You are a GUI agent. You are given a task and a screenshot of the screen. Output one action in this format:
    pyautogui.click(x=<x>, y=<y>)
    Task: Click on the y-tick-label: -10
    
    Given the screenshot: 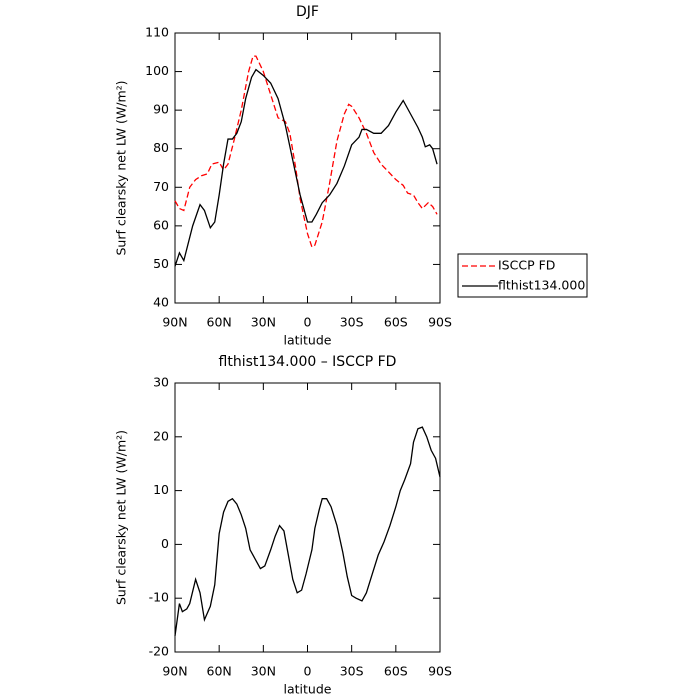 What is the action you would take?
    pyautogui.click(x=159, y=597)
    